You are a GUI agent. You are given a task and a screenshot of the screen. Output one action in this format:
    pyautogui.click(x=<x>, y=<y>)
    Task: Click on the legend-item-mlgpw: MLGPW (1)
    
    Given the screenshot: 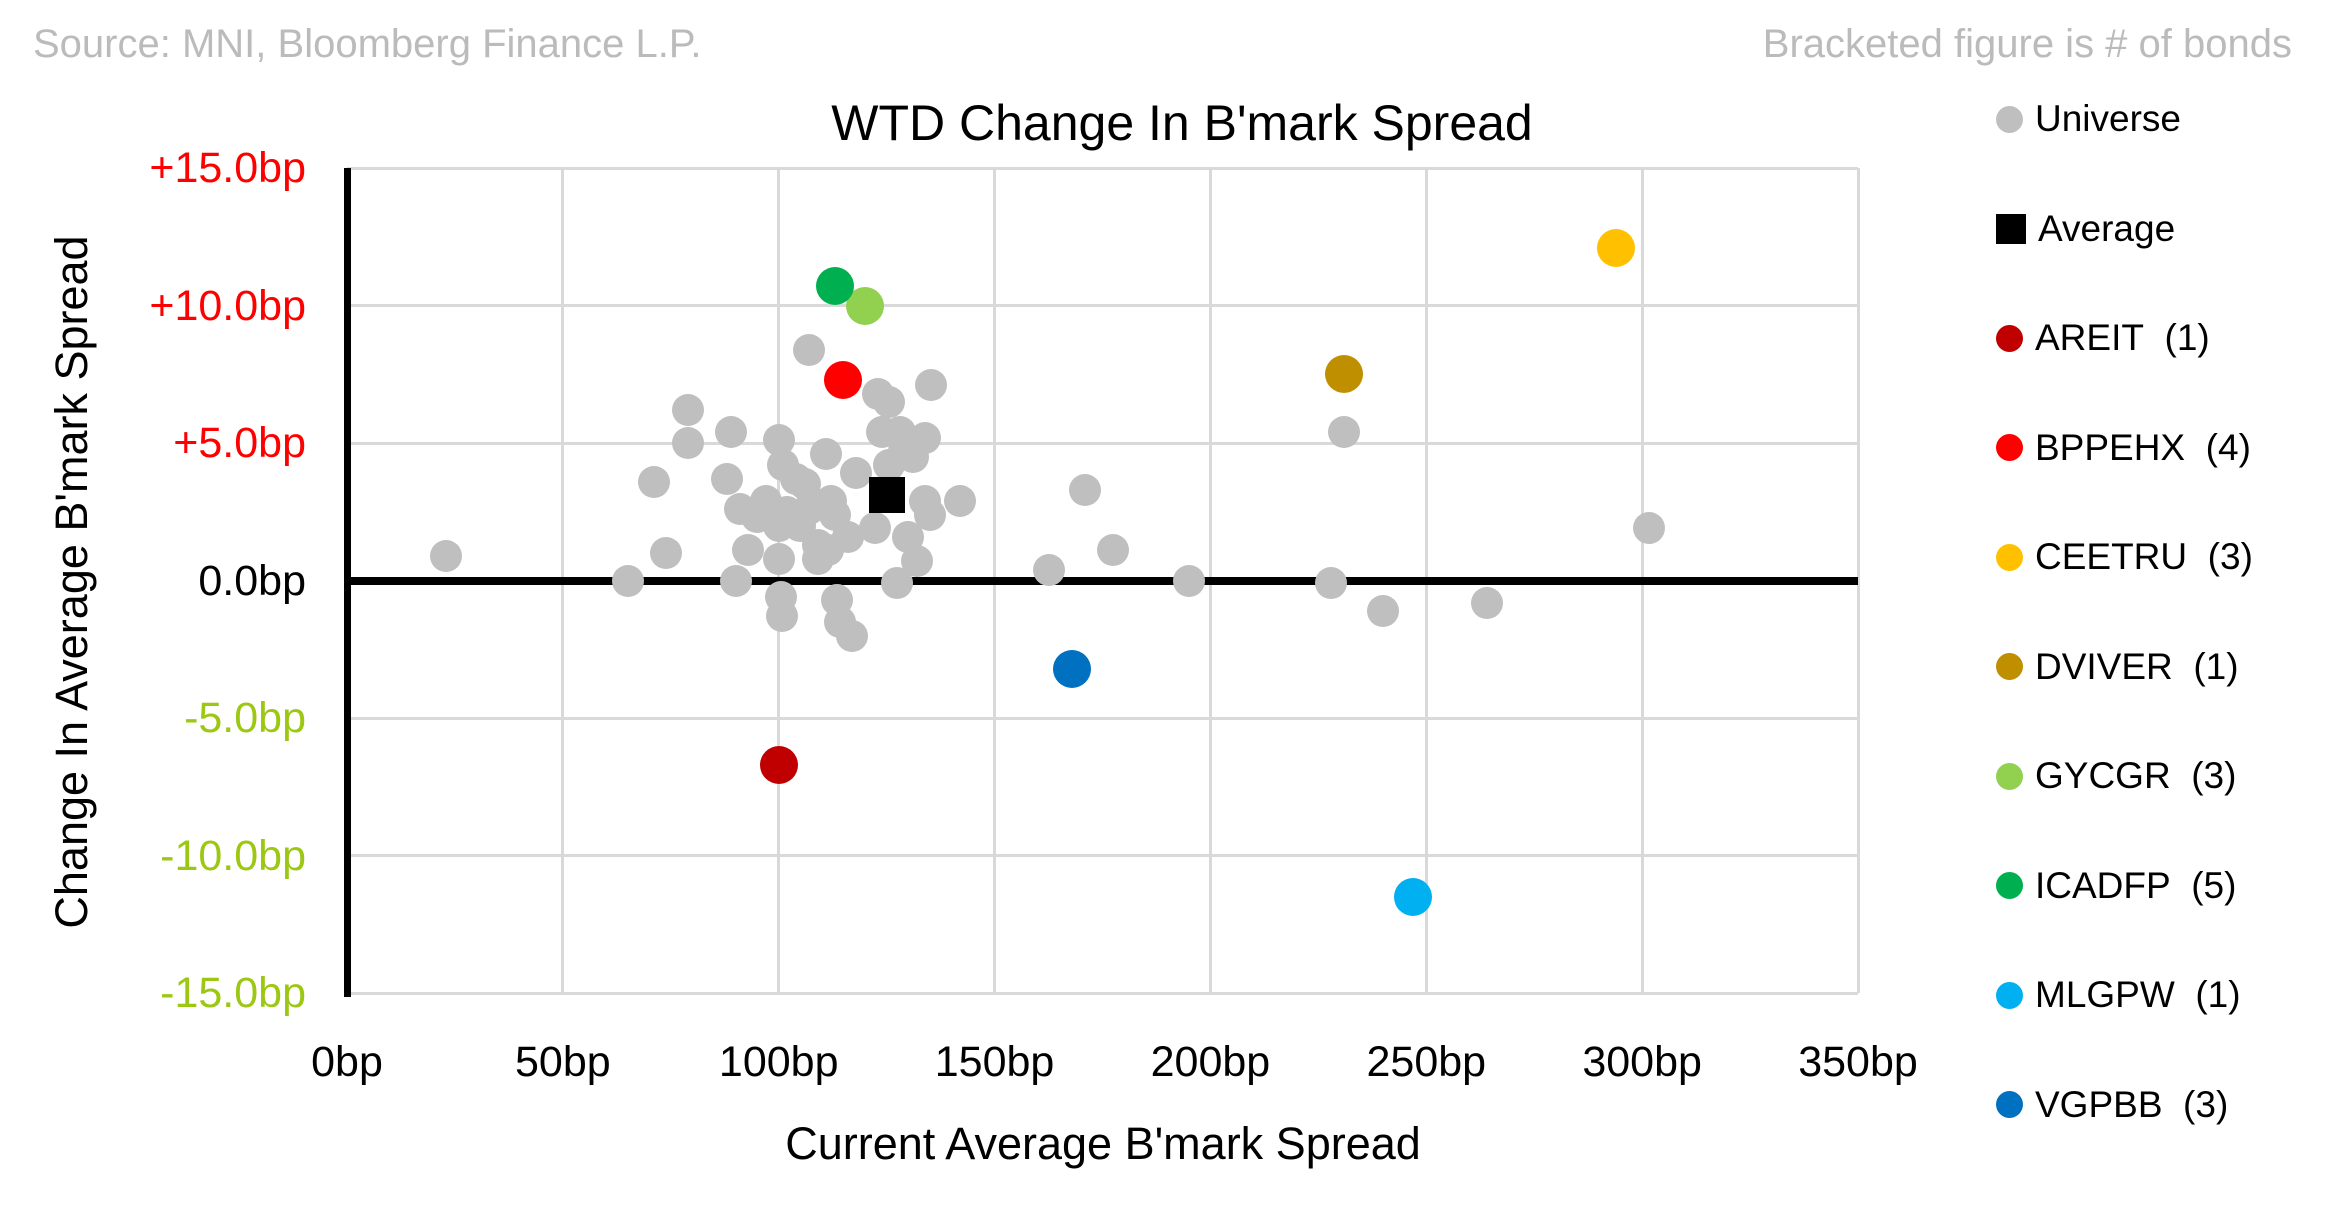 What is the action you would take?
    pyautogui.click(x=2118, y=995)
    